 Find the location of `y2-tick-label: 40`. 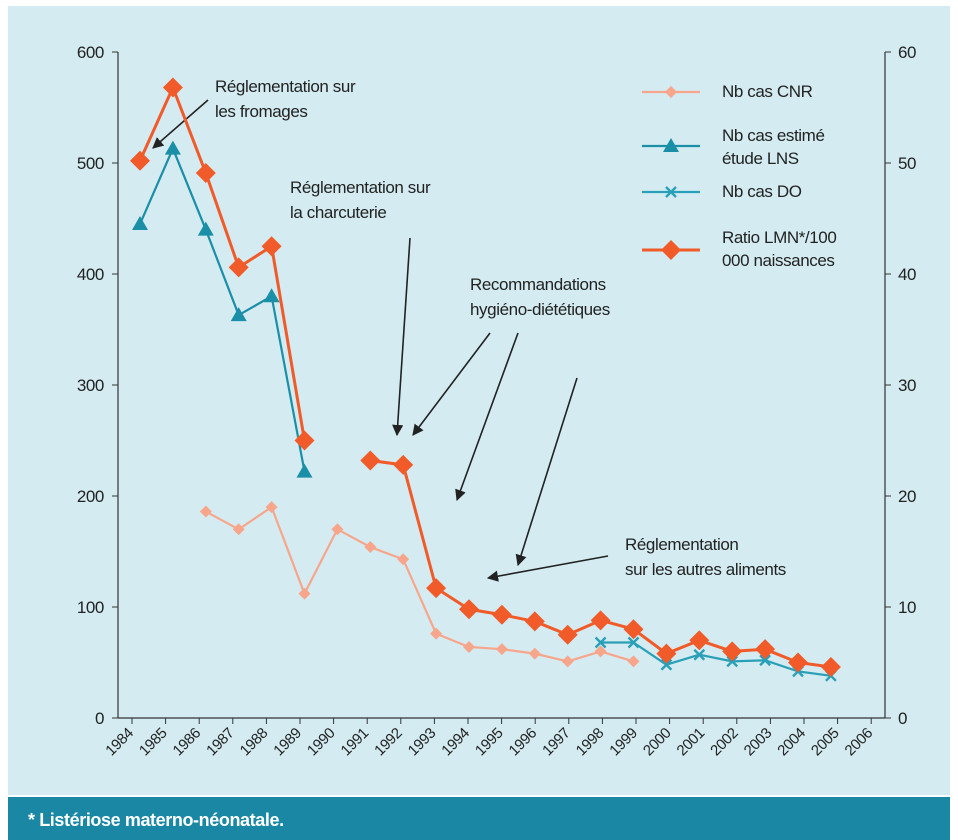

y2-tick-label: 40 is located at coordinates (907, 274).